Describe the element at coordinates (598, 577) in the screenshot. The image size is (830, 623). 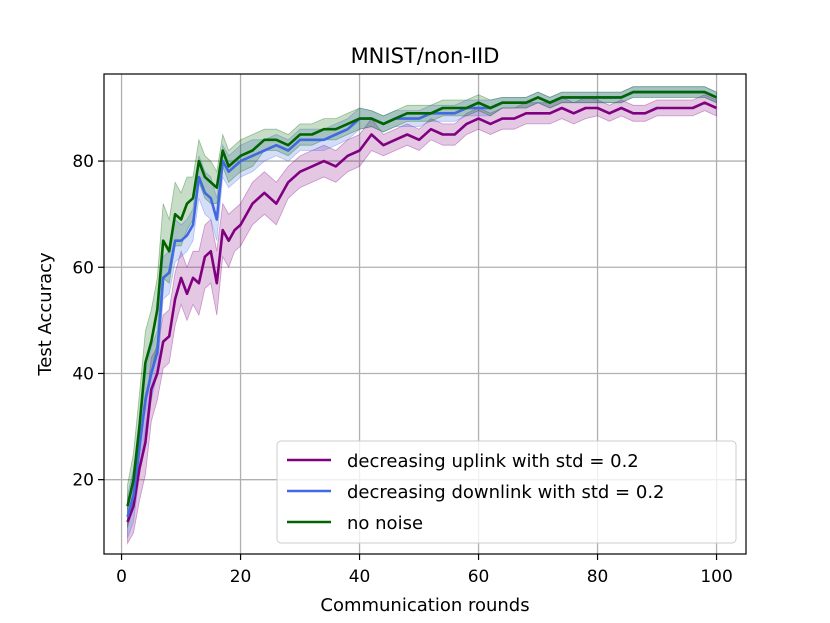
I see `x-tick-label: 80` at that location.